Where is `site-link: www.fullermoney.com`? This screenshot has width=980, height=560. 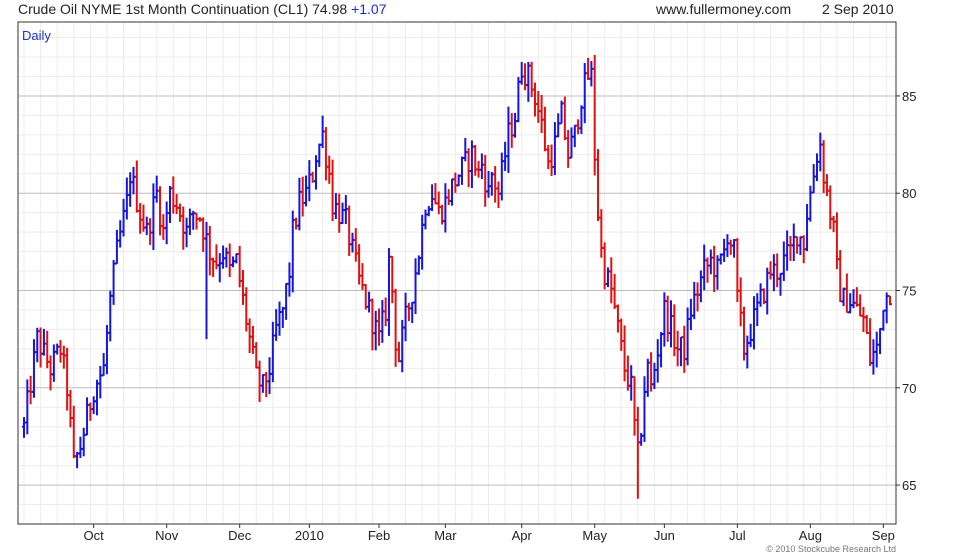 site-link: www.fullermoney.com is located at coordinates (724, 9).